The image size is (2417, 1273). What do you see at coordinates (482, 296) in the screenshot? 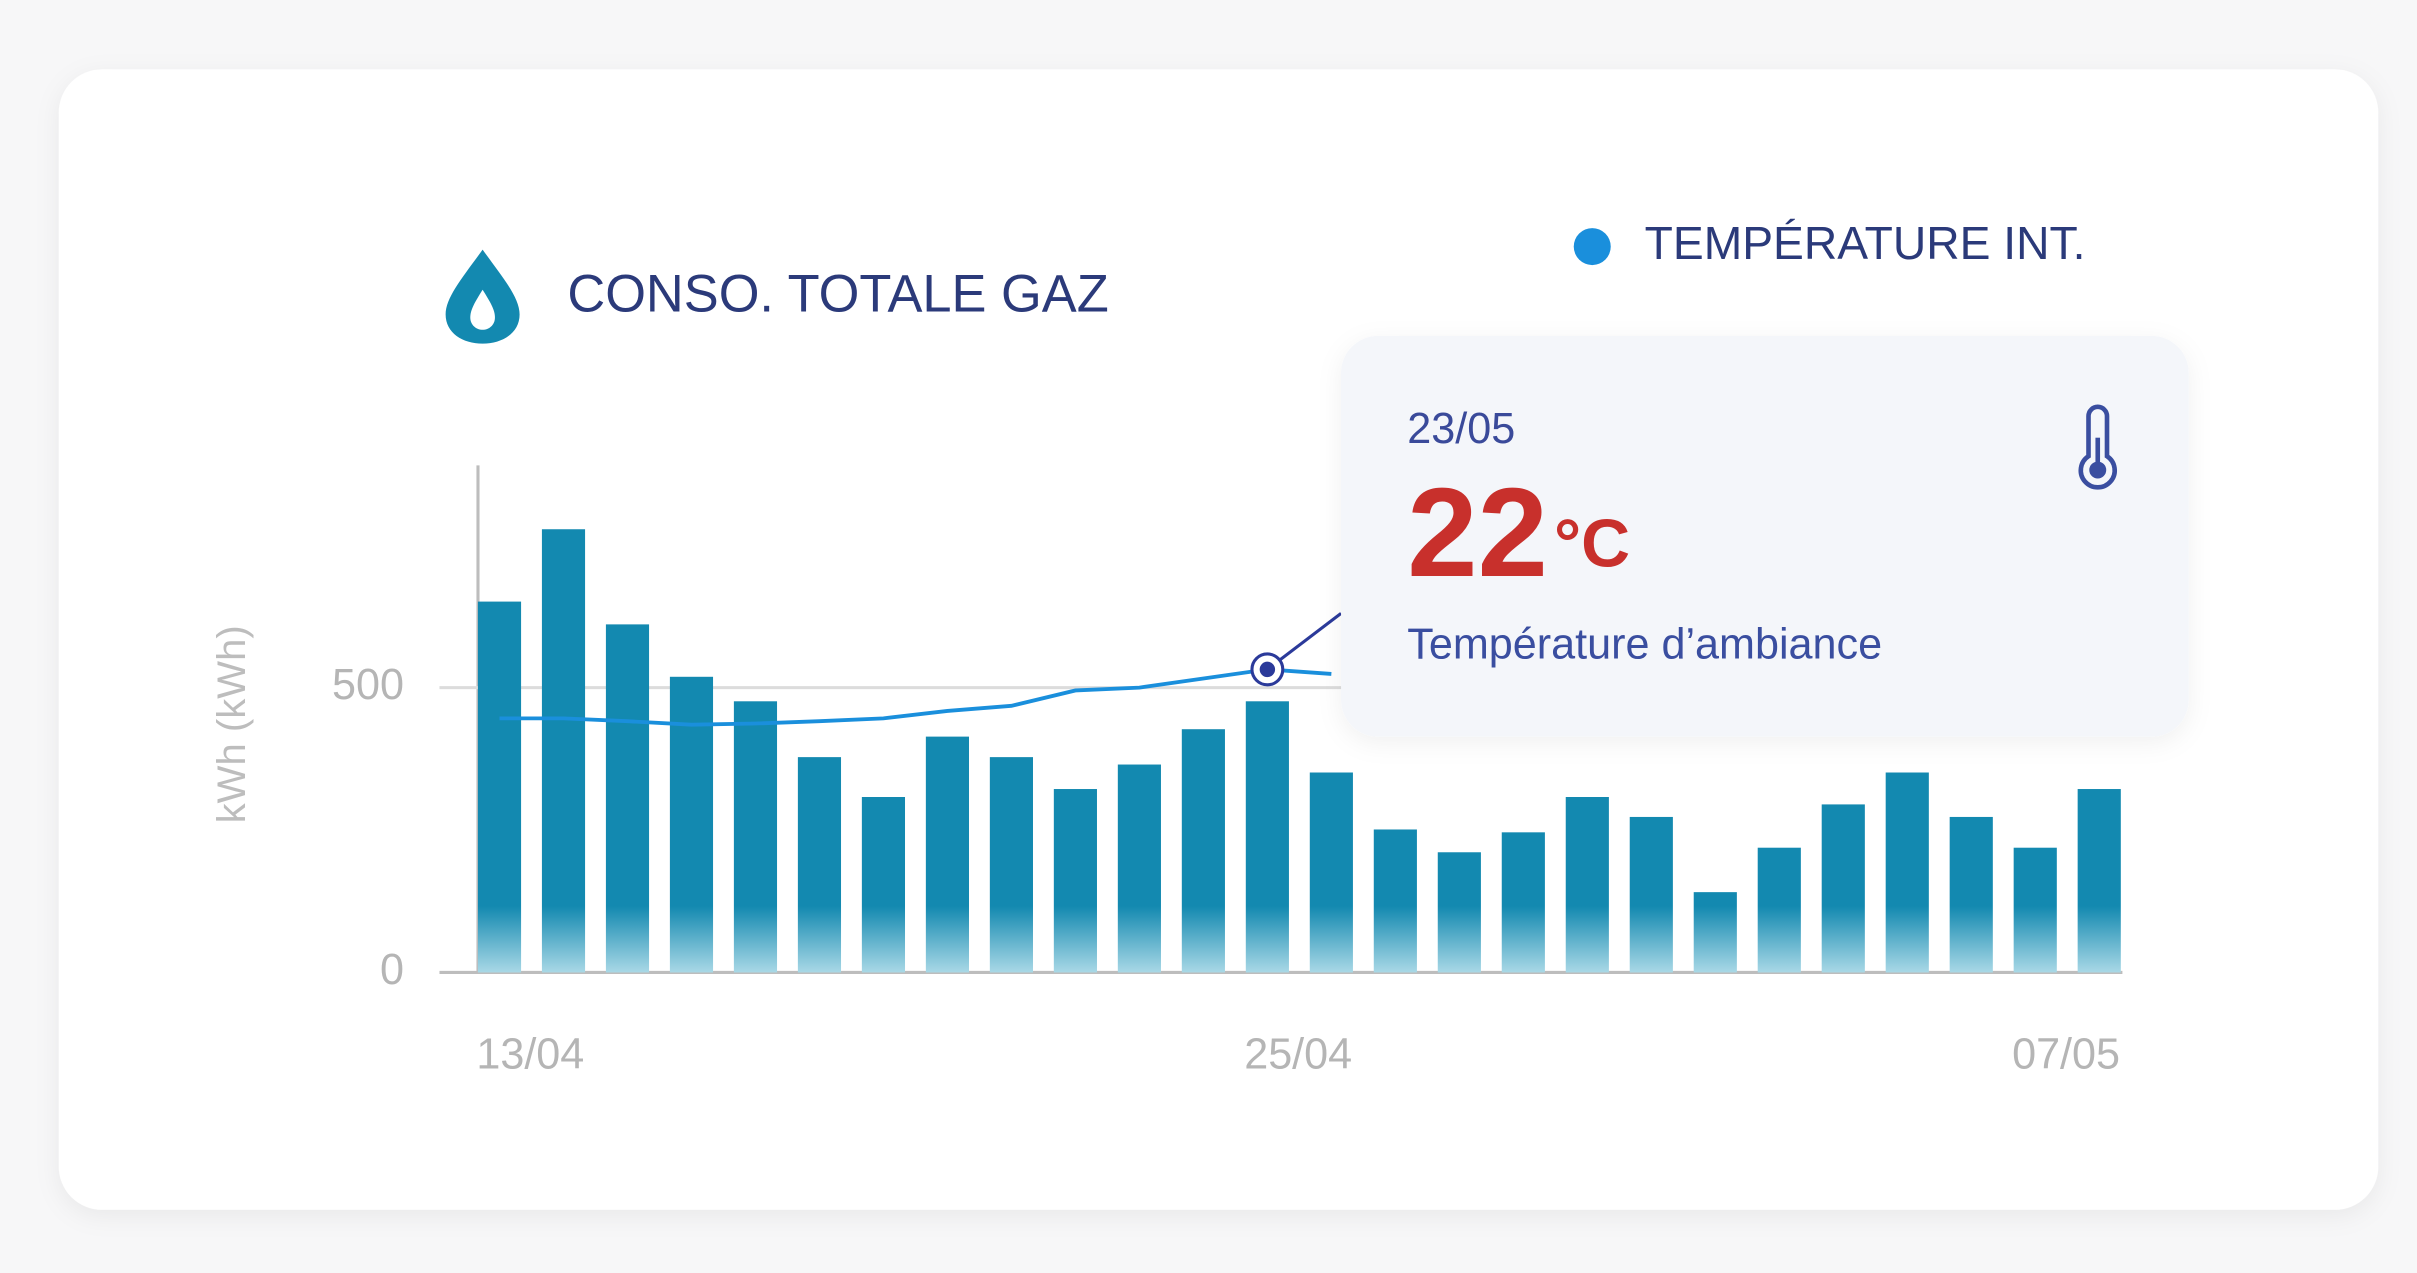
I see `drop-icon` at bounding box center [482, 296].